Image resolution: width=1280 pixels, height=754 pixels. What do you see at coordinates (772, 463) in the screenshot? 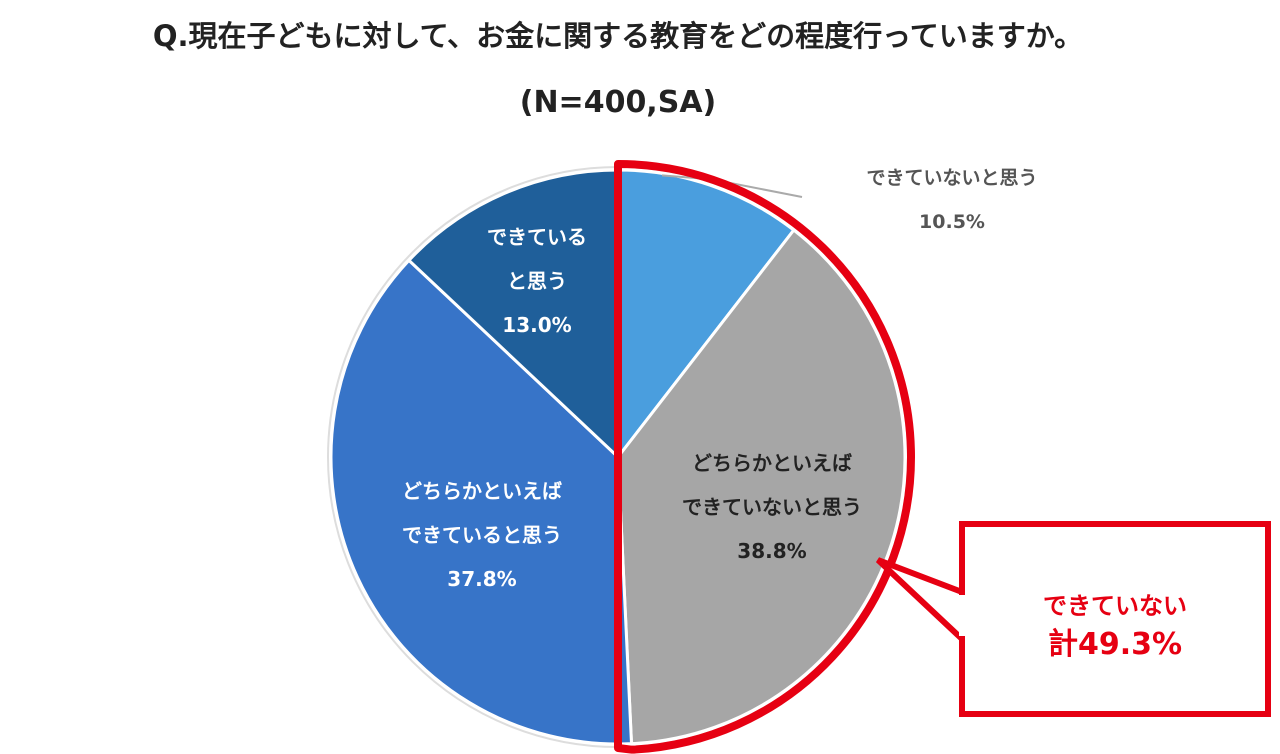
I see `slice-label-1-line-0: どちらかといえば` at bounding box center [772, 463].